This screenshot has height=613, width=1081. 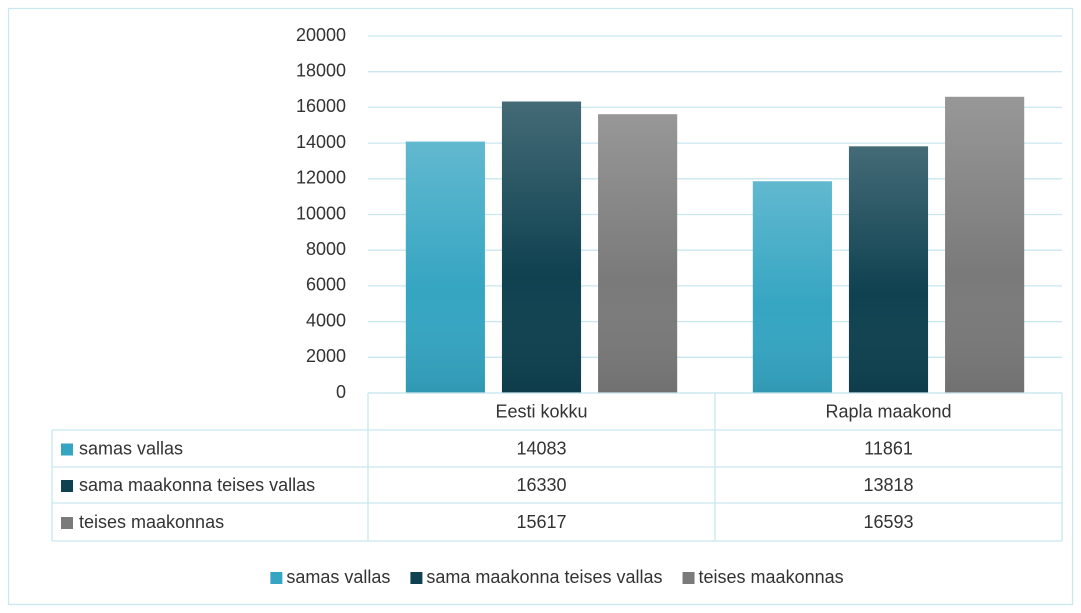 What do you see at coordinates (321, 35) in the screenshot?
I see `y-tick-label: 20000` at bounding box center [321, 35].